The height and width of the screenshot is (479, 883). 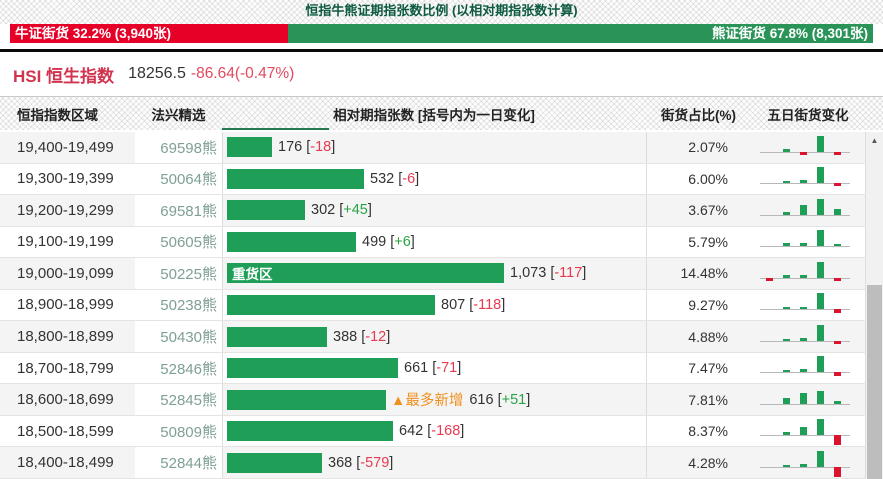 What do you see at coordinates (395, 178) in the screenshot?
I see `volume-bar-label: 532 [-6]` at bounding box center [395, 178].